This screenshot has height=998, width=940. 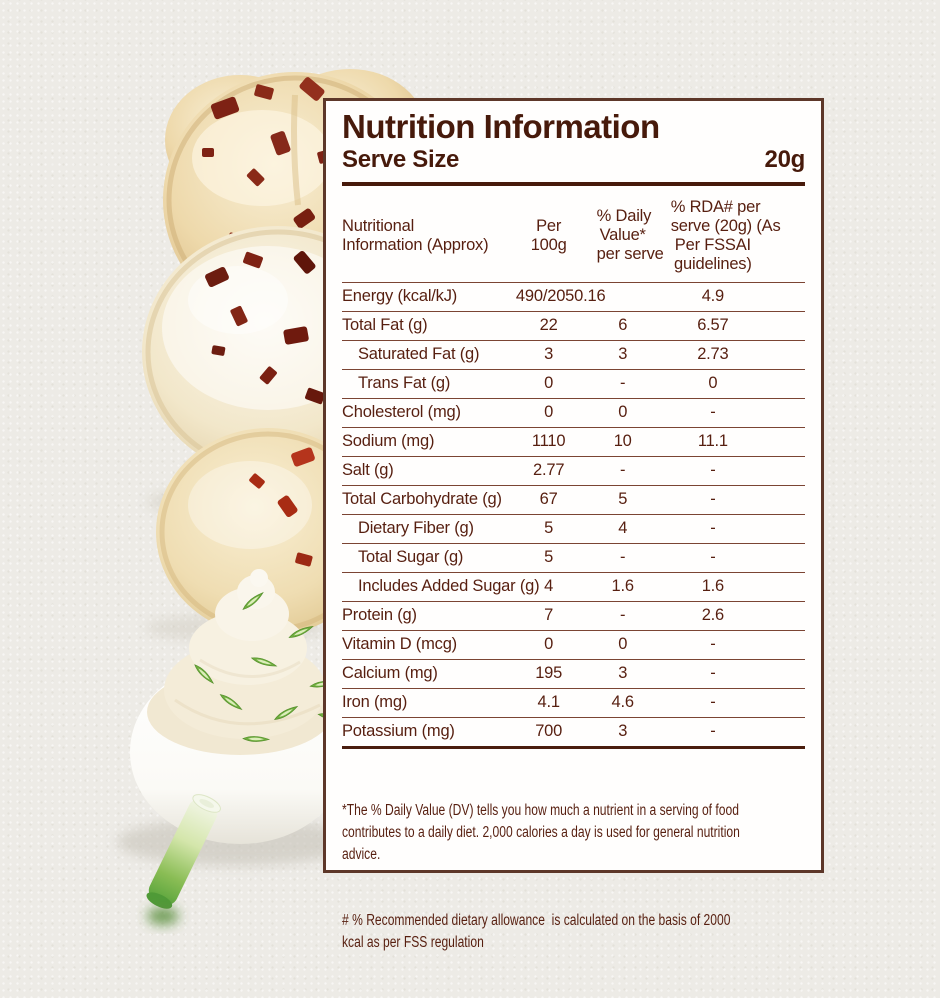 What do you see at coordinates (713, 383) in the screenshot?
I see `value-rda: 0` at bounding box center [713, 383].